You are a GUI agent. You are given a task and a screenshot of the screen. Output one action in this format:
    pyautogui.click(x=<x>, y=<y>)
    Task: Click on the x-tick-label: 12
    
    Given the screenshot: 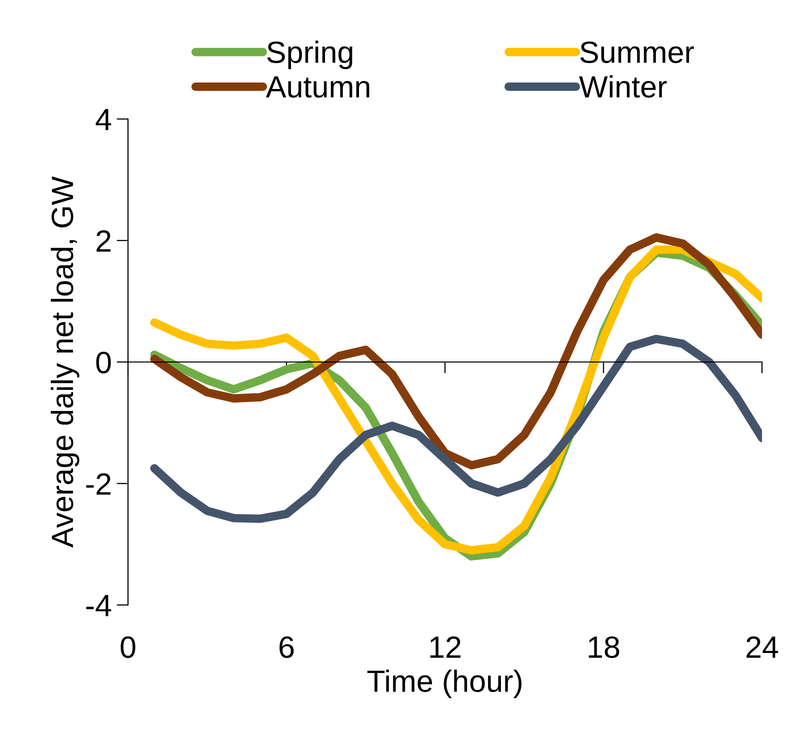 What is the action you would take?
    pyautogui.click(x=445, y=647)
    